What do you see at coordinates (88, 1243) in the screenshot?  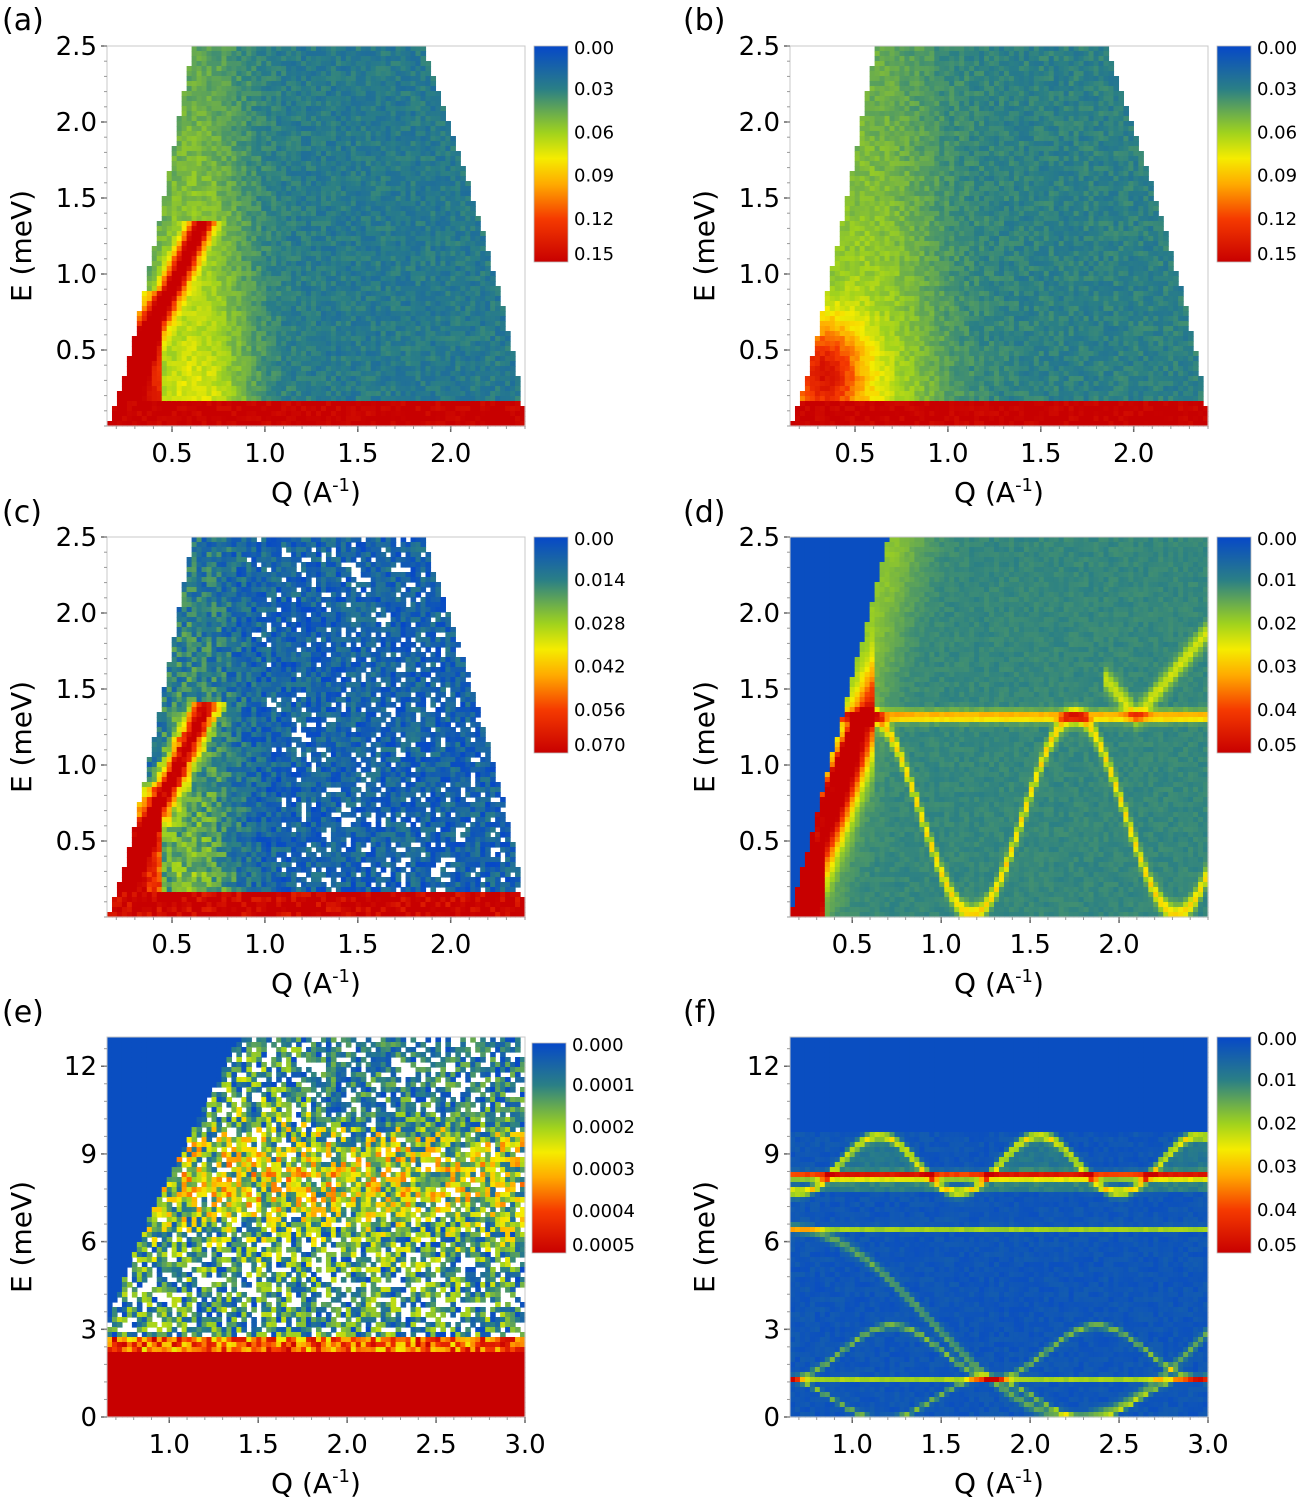 I see `y-tick-label: 6` at bounding box center [88, 1243].